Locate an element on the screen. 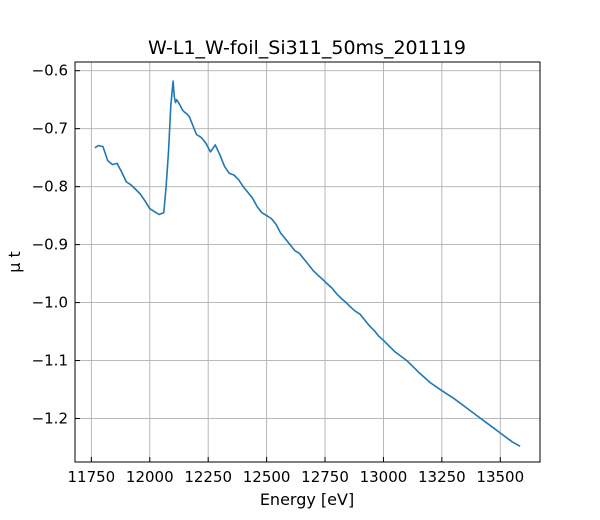 The height and width of the screenshot is (520, 600). y-tick-label: −0.6 is located at coordinates (50, 71).